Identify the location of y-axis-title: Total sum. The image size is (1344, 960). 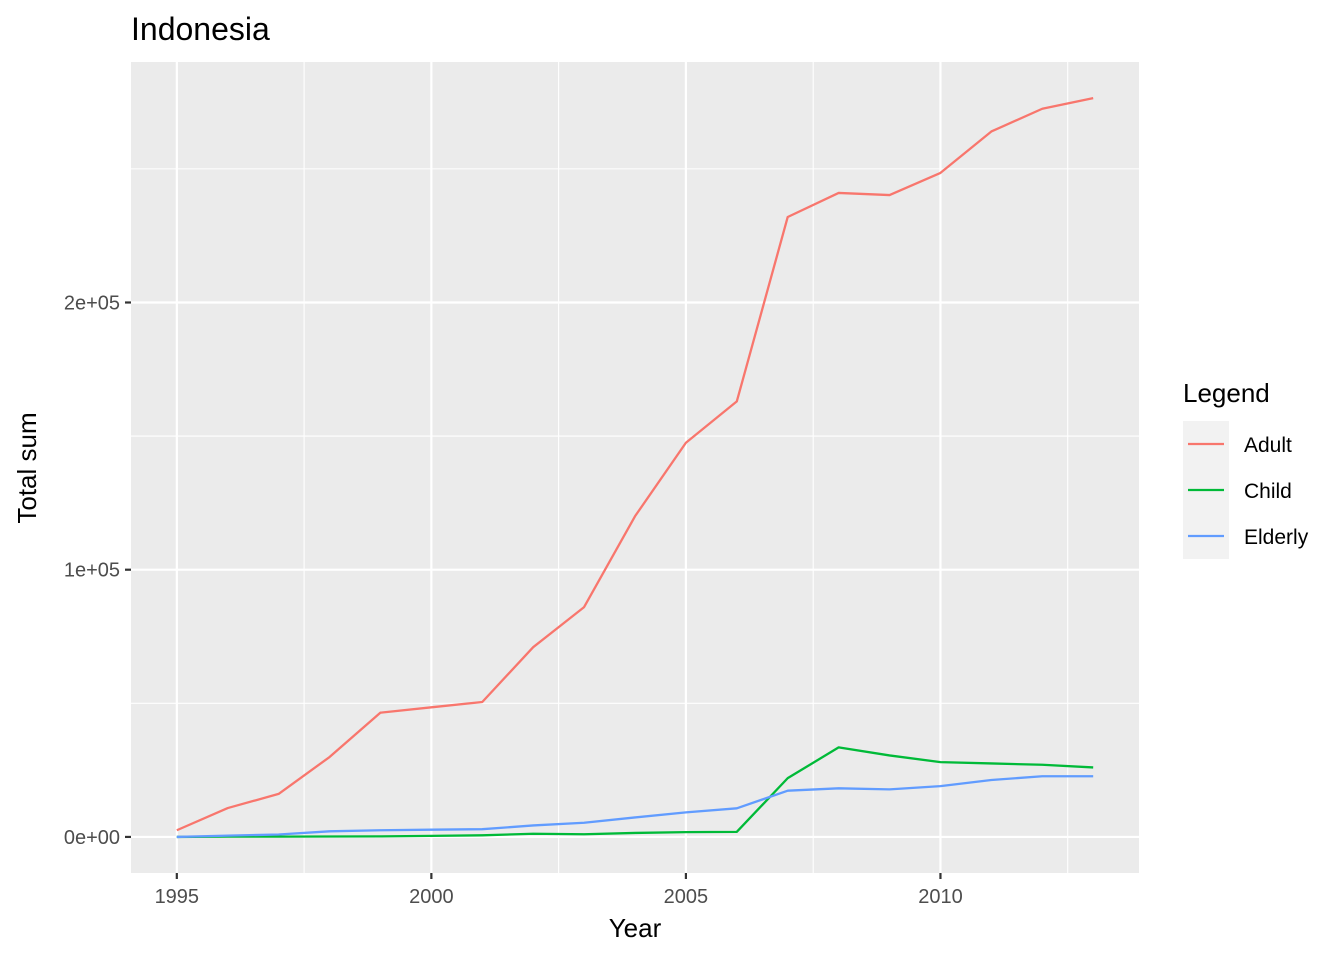
(27, 467).